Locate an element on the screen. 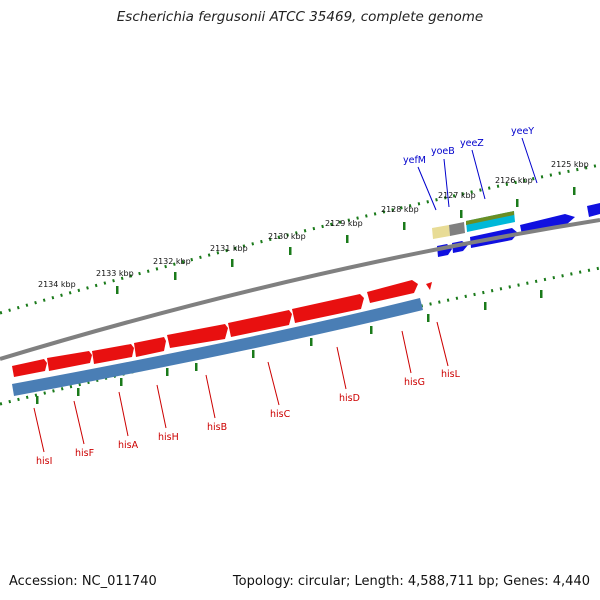  gene-hisC is located at coordinates (260, 323).